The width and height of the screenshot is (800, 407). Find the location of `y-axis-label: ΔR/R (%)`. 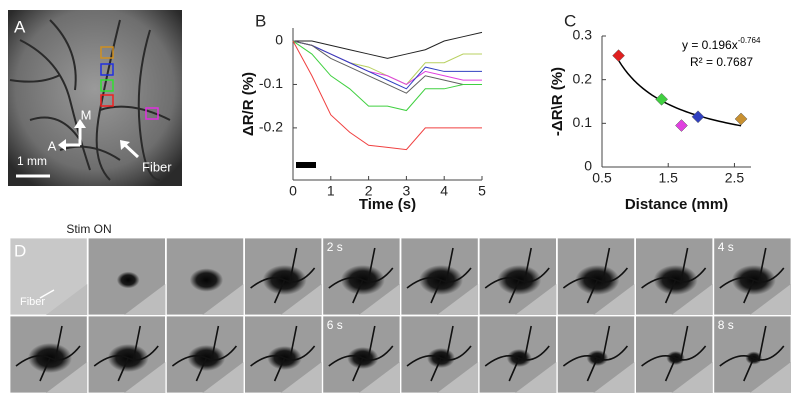

y-axis-label: ΔR/R (%) is located at coordinates (248, 104).